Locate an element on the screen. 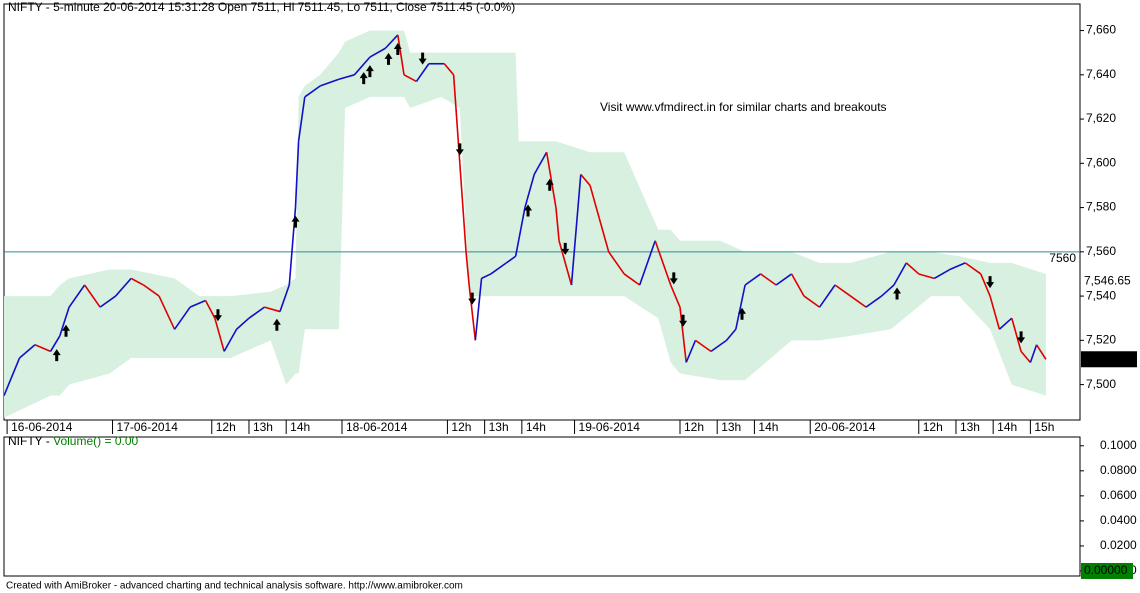 The height and width of the screenshot is (593, 1140). y-tick-label: 7,640 is located at coordinates (1101, 74).